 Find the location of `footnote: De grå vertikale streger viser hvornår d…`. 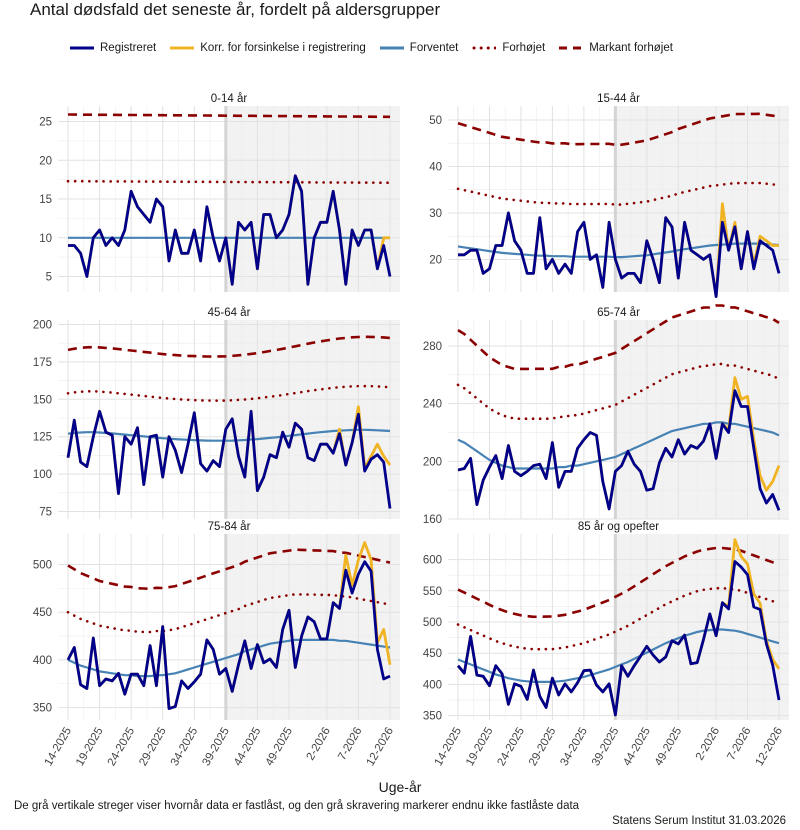

footnote: De grå vertikale streger viser hvornår d… is located at coordinates (297, 806).